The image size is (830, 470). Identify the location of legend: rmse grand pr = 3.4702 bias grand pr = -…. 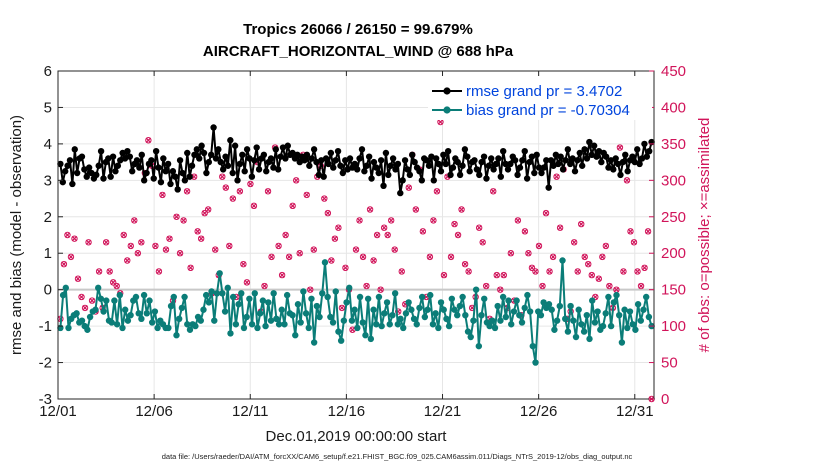
(540, 98).